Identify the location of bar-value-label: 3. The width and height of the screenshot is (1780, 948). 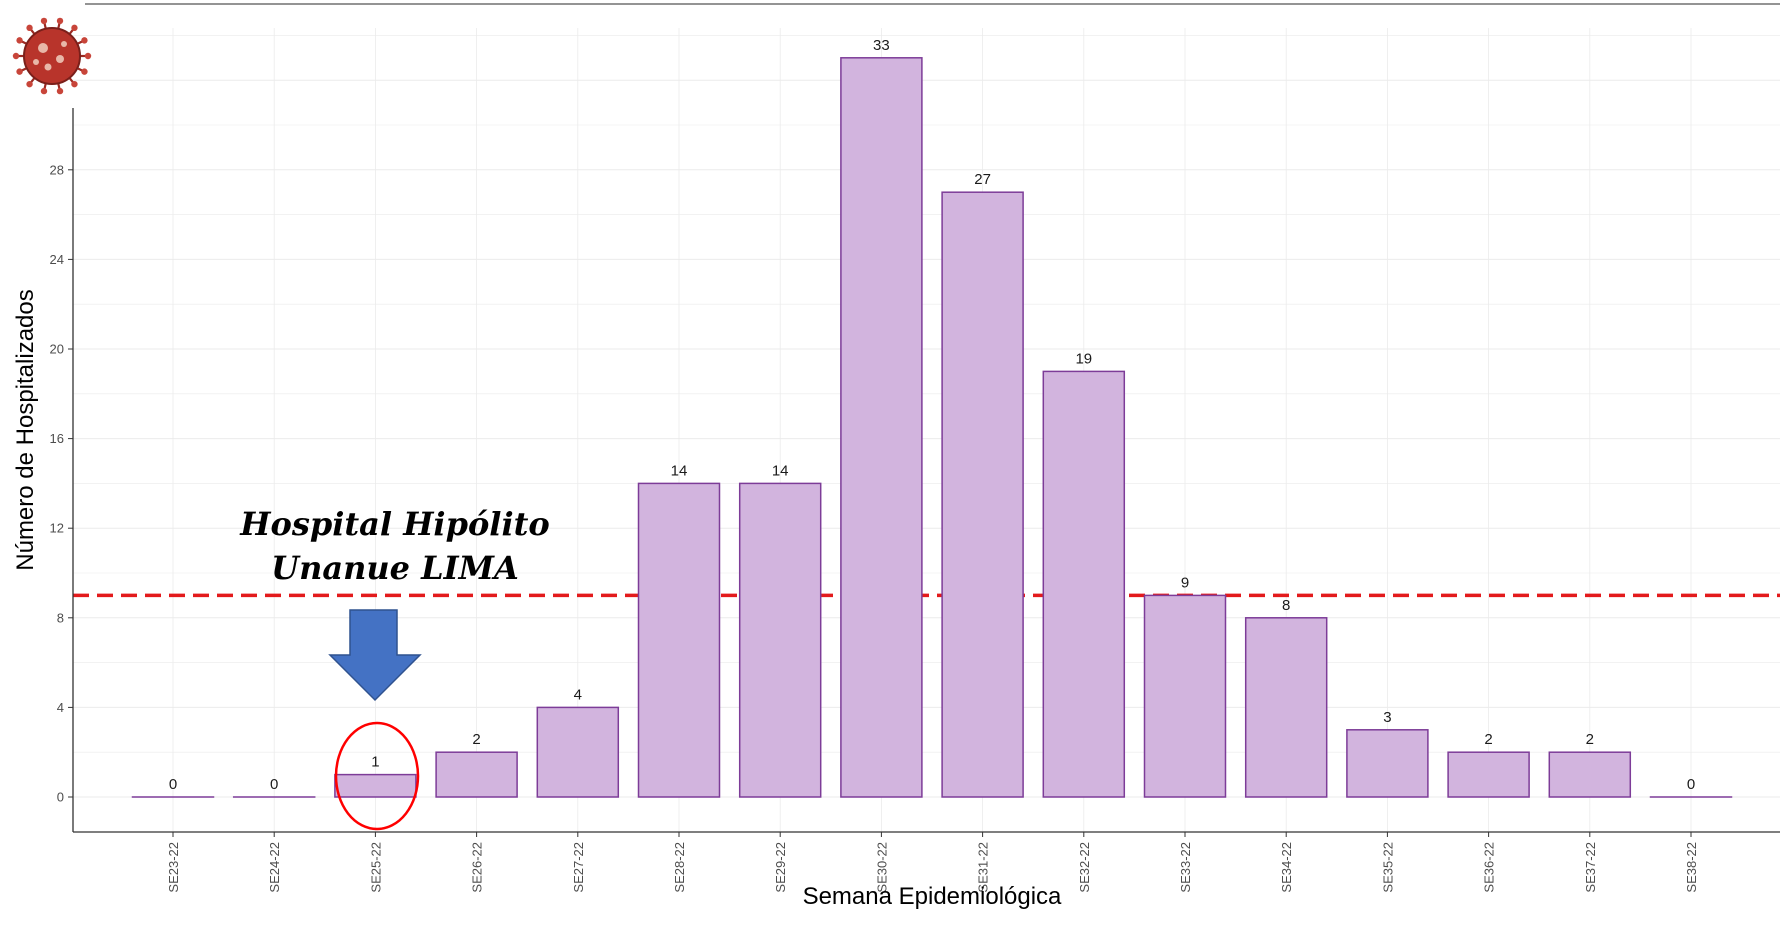
(1387, 717).